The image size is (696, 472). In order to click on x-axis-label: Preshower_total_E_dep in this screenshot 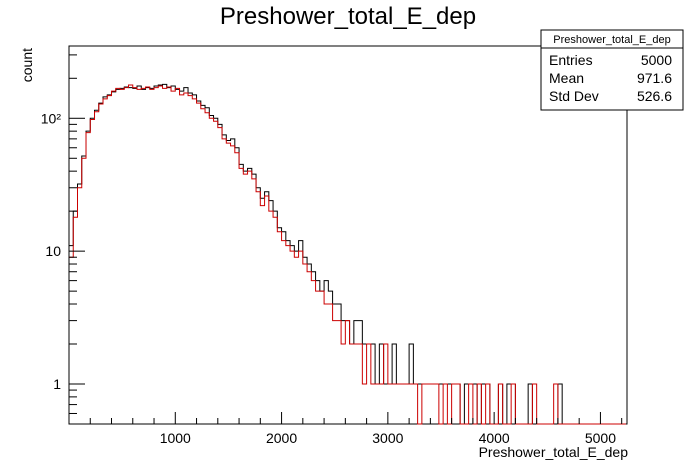, I will do `click(554, 452)`.